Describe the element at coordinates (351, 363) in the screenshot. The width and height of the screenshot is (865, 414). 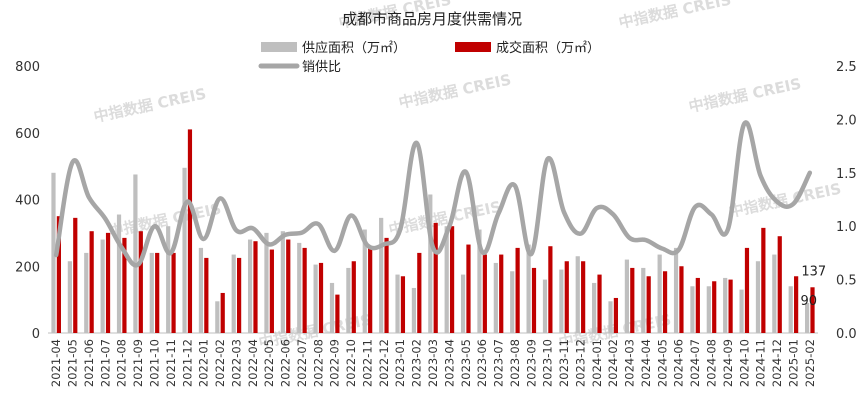
I see `x-axis-tick-label: 2022-10` at that location.